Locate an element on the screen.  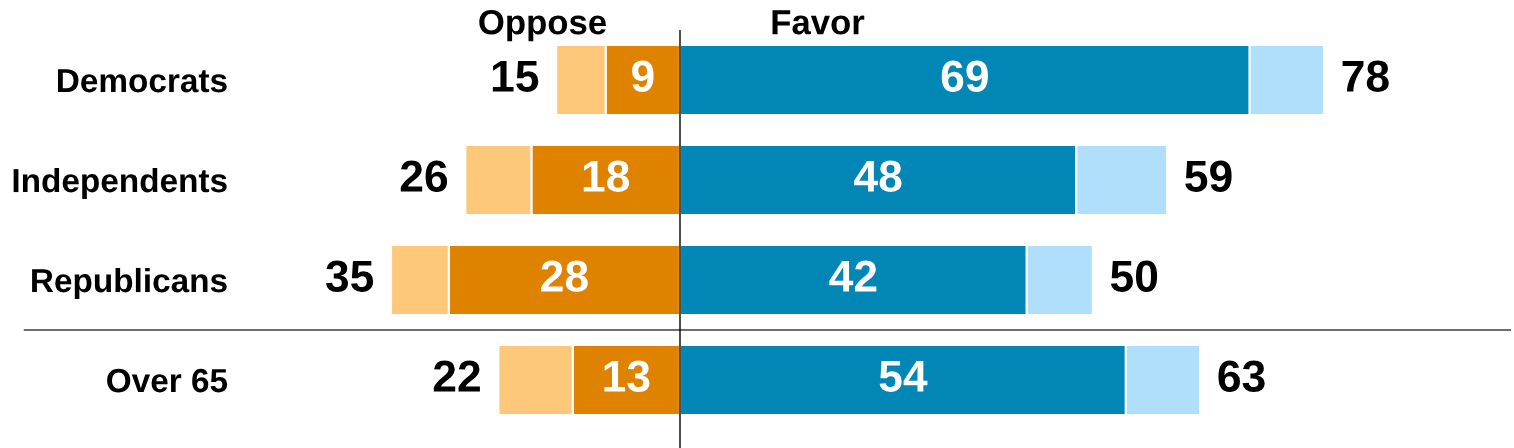
y-tick-label: Over 65 is located at coordinates (167, 380).